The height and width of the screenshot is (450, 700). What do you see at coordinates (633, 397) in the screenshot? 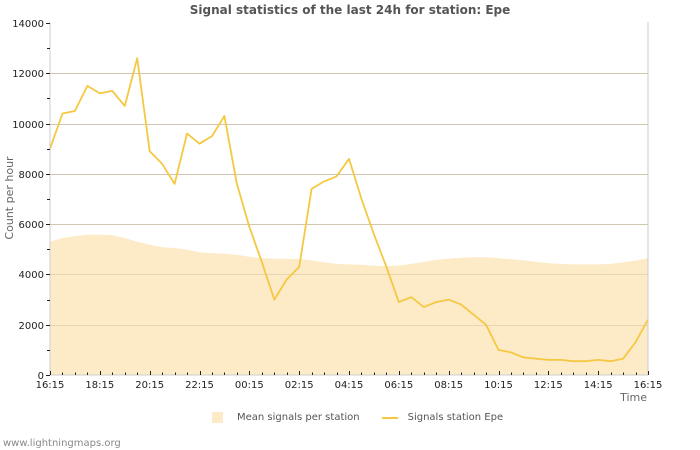
I see `x-axis-title: Time` at bounding box center [633, 397].